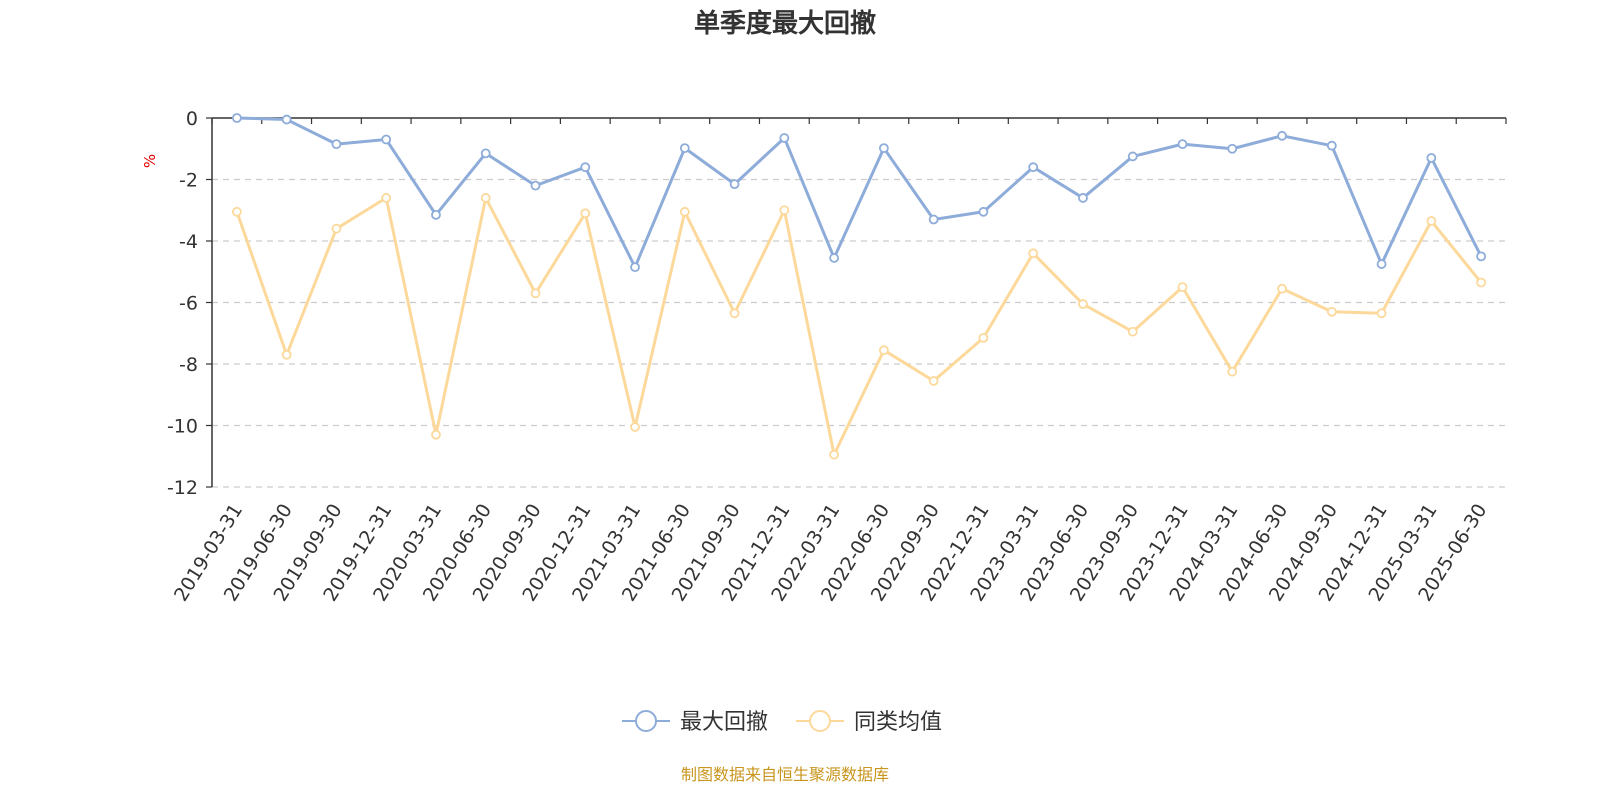  What do you see at coordinates (782, 722) in the screenshot?
I see `legend: 最大回撤 同类均值` at bounding box center [782, 722].